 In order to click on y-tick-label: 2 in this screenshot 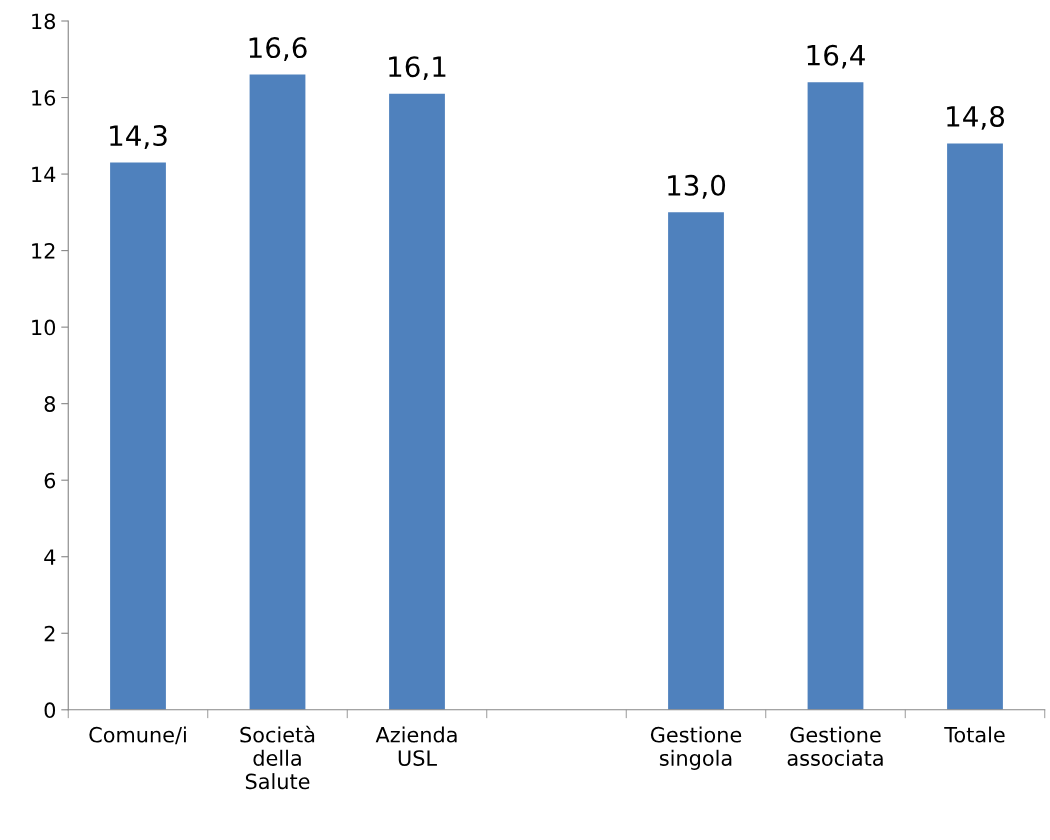, I will do `click(49, 633)`.